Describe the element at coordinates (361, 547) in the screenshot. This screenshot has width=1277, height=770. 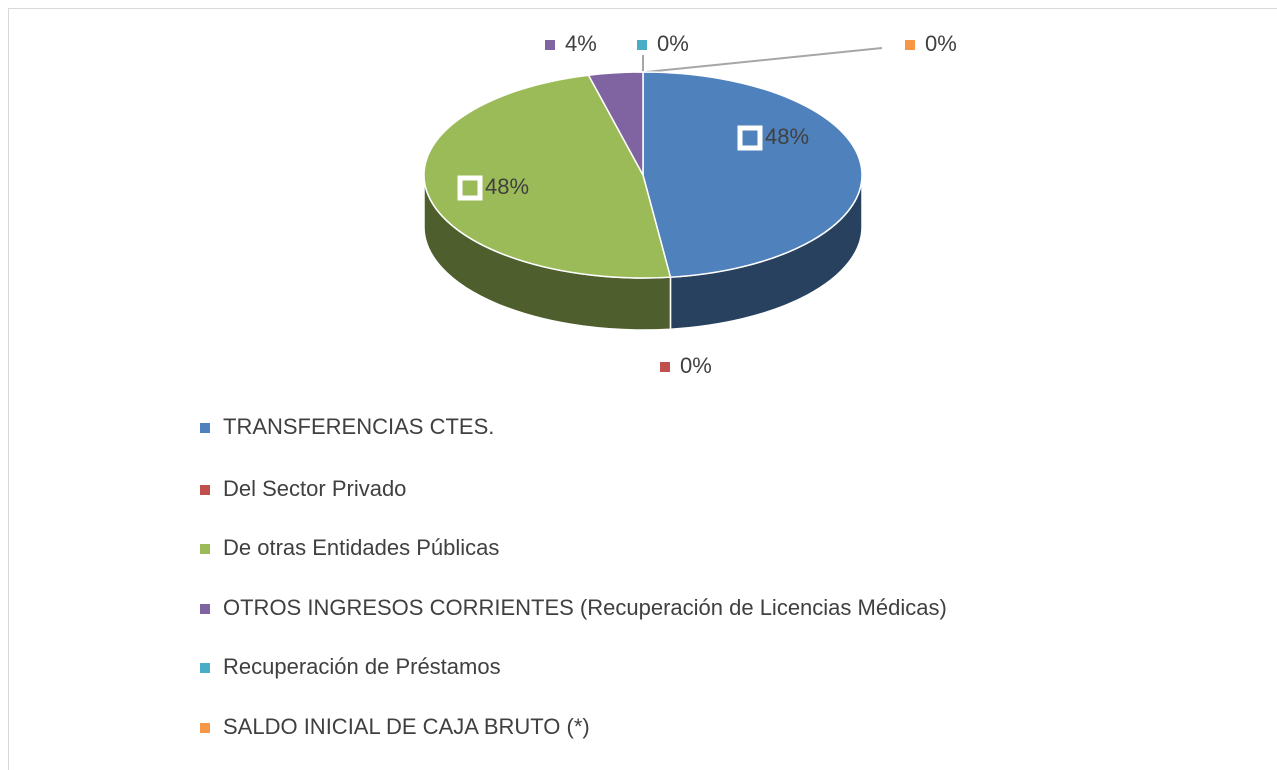
I see `legend-label: De otras Entidades Públicas` at that location.